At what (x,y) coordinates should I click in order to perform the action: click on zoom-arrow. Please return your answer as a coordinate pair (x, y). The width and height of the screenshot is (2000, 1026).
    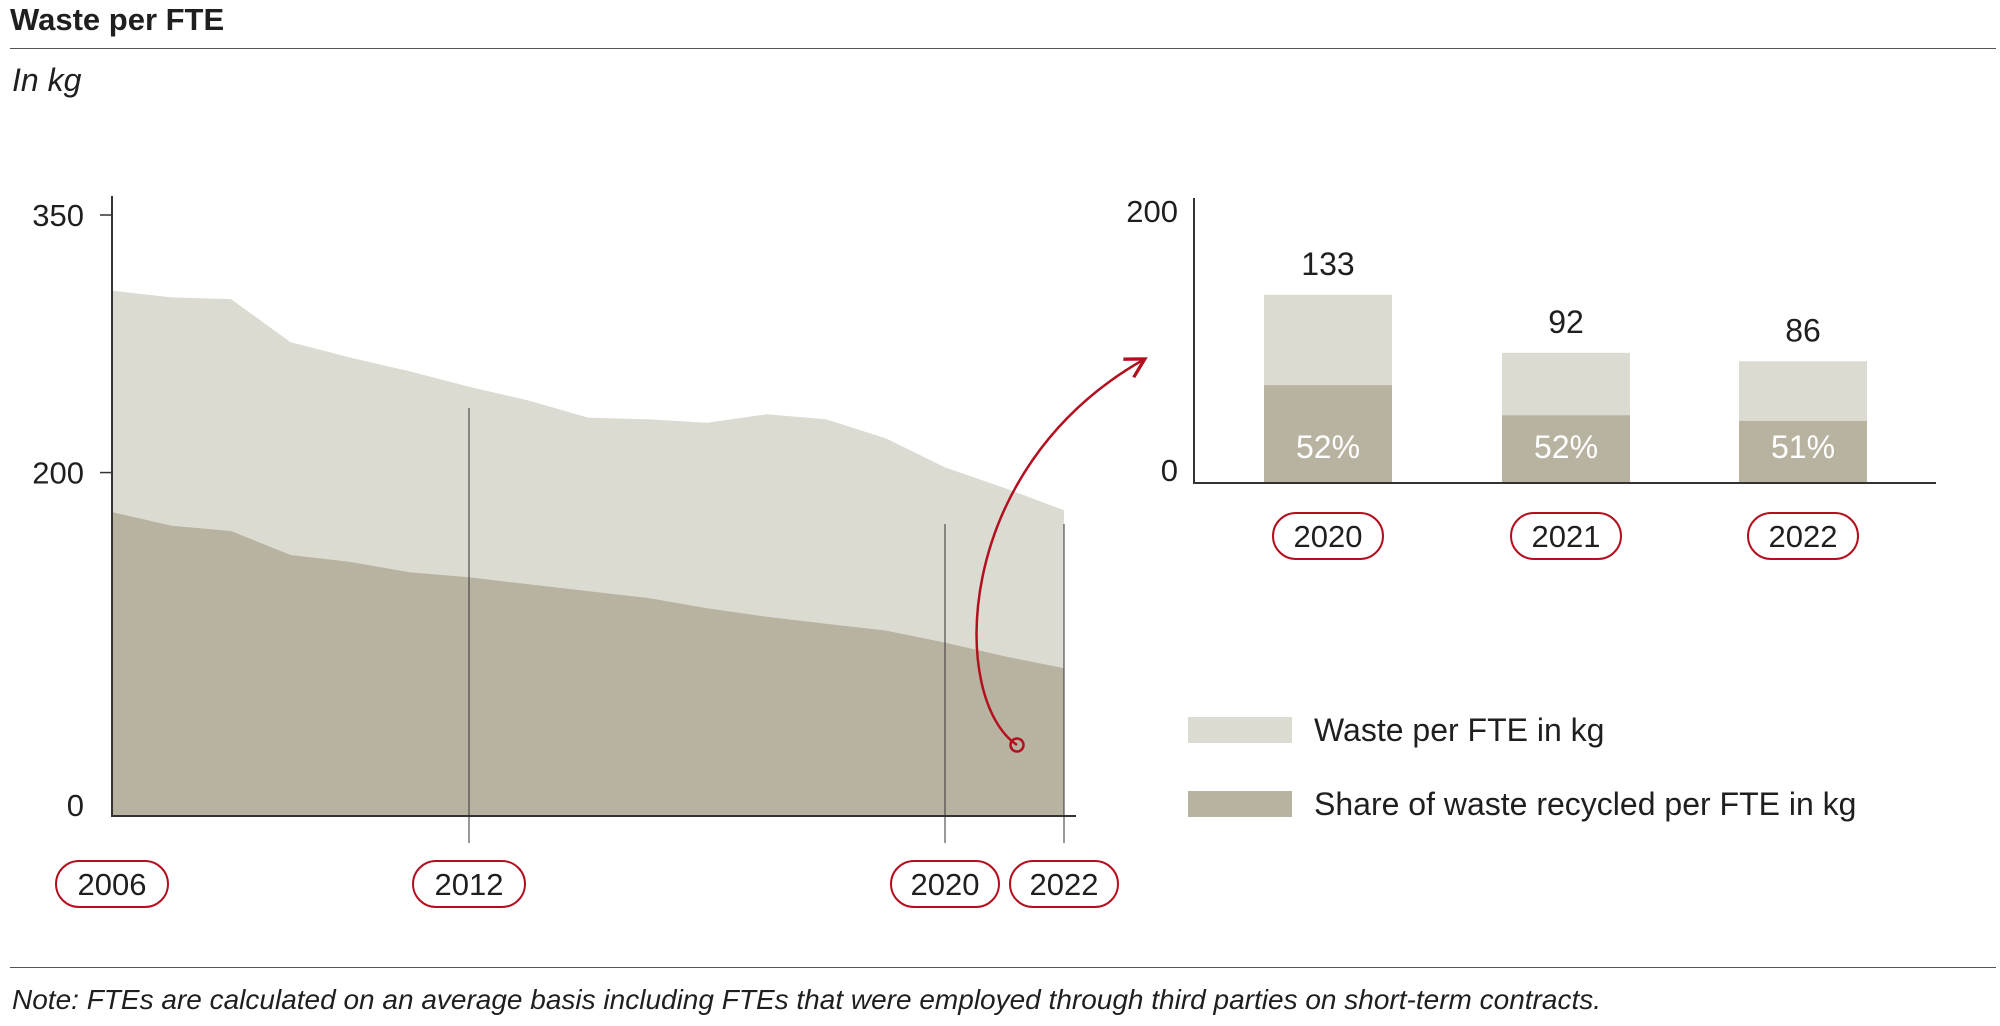
    Looking at the image, I should click on (1061, 552).